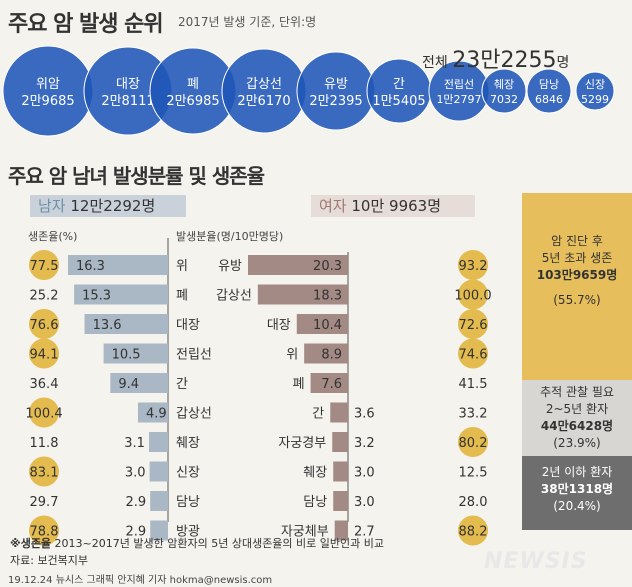  I want to click on page-title: 주요 암 발생 순위, so click(86, 24).